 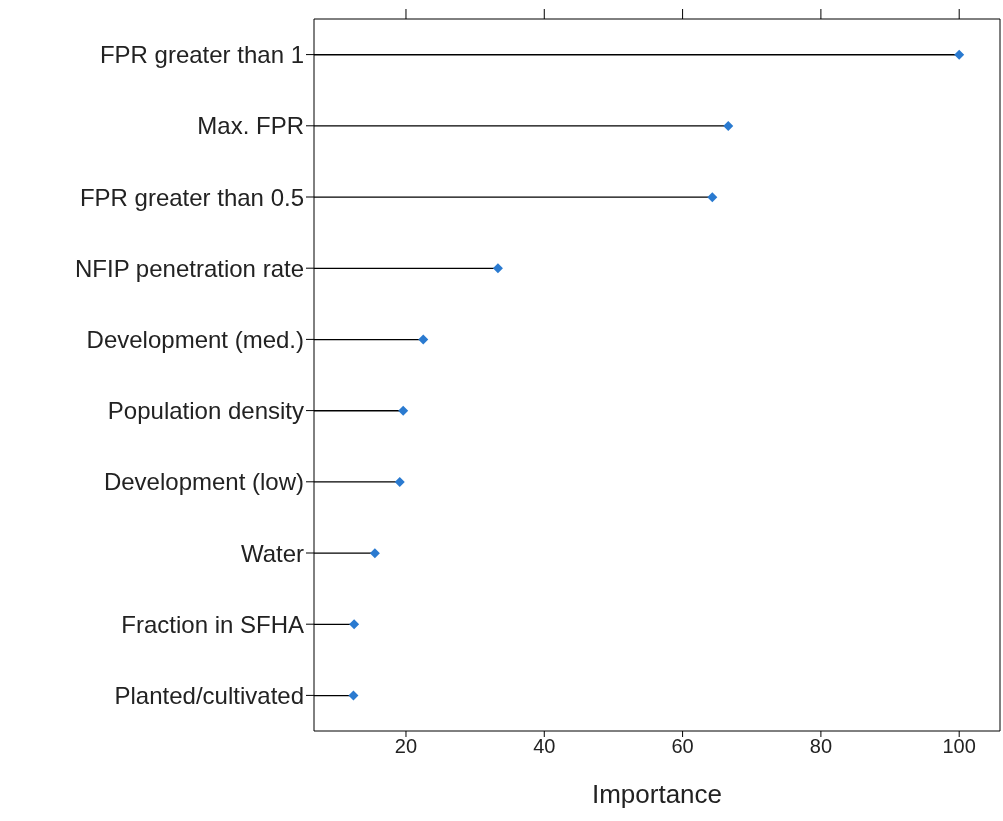 I want to click on y-tick-label: Development (low), so click(x=203, y=482).